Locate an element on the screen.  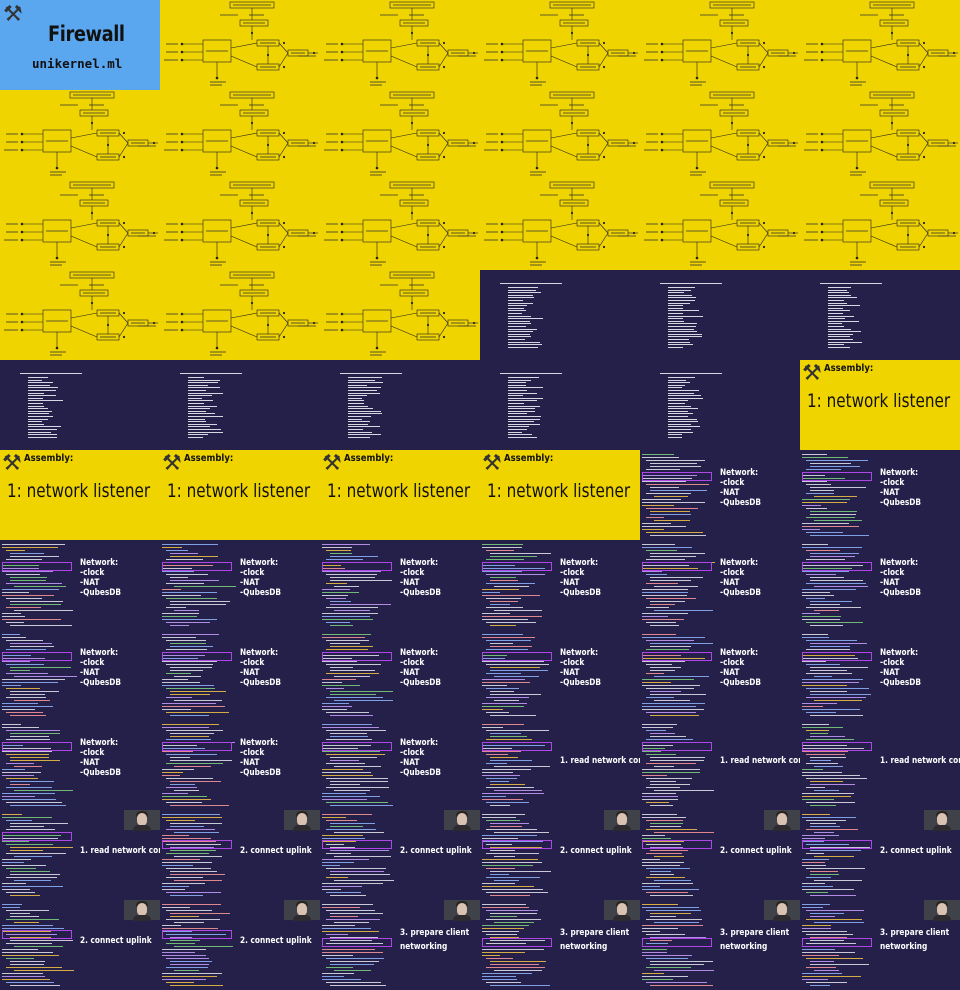
firewall-architecture-diagram is located at coordinates (561, 133).